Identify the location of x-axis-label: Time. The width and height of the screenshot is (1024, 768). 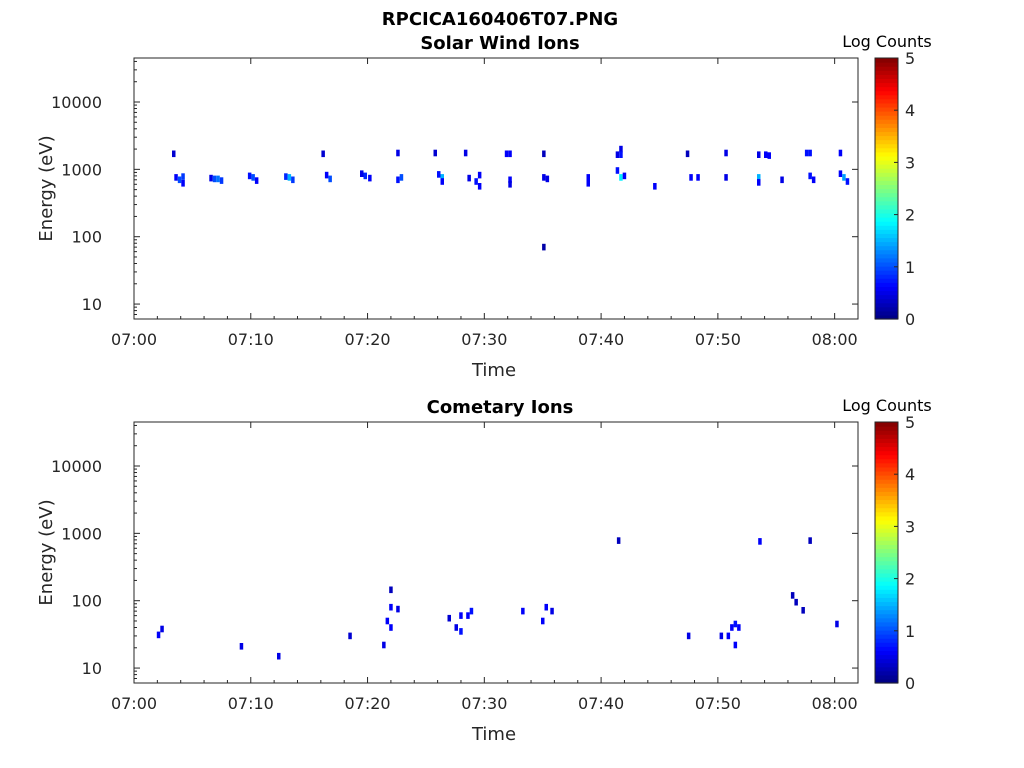
(493, 370).